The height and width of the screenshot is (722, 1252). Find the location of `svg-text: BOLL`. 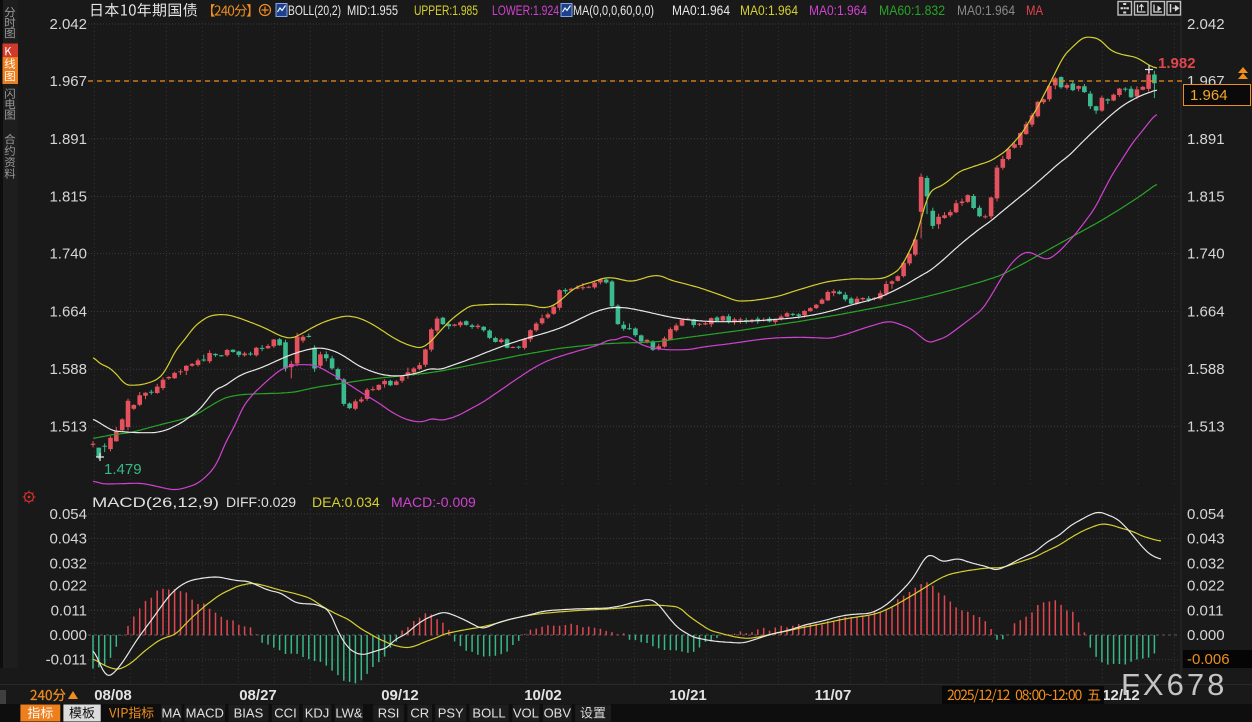

svg-text: BOLL is located at coordinates (488, 713).